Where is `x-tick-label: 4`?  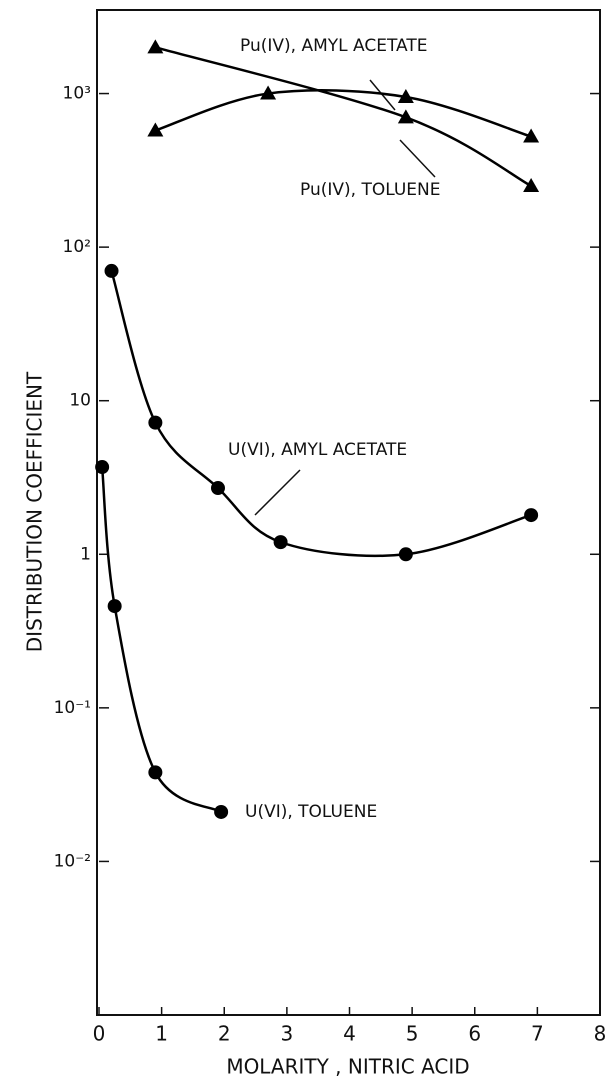
x-tick-label: 4 is located at coordinates (349, 1034).